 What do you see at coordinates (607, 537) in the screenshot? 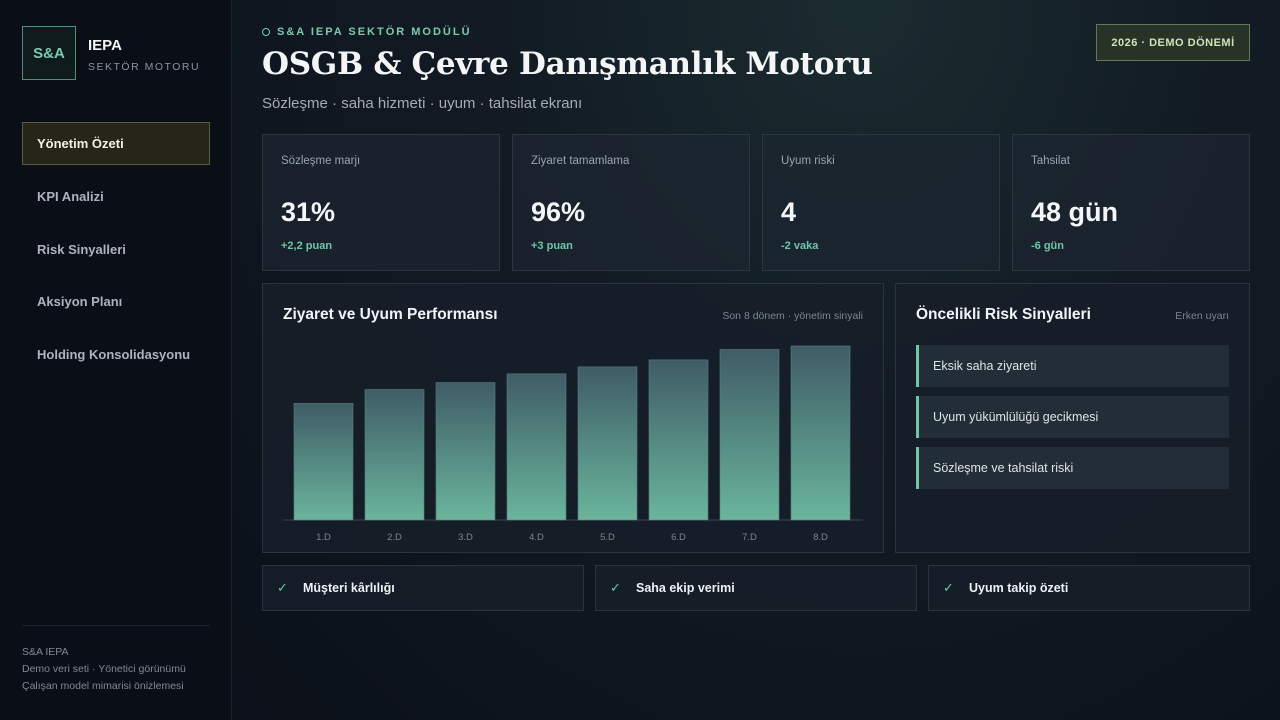
I see `chart-x-tick-label: 5.D` at bounding box center [607, 537].